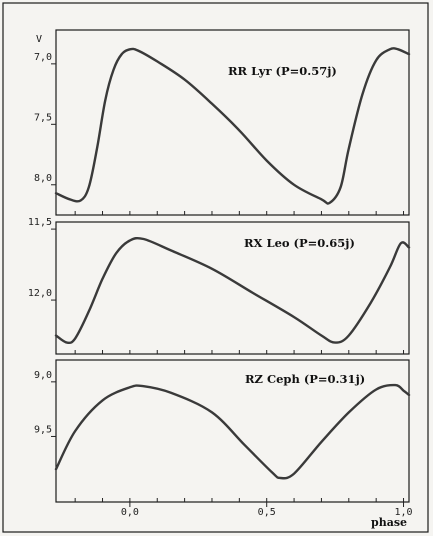  I want to click on light-curve, so click(232, 431).